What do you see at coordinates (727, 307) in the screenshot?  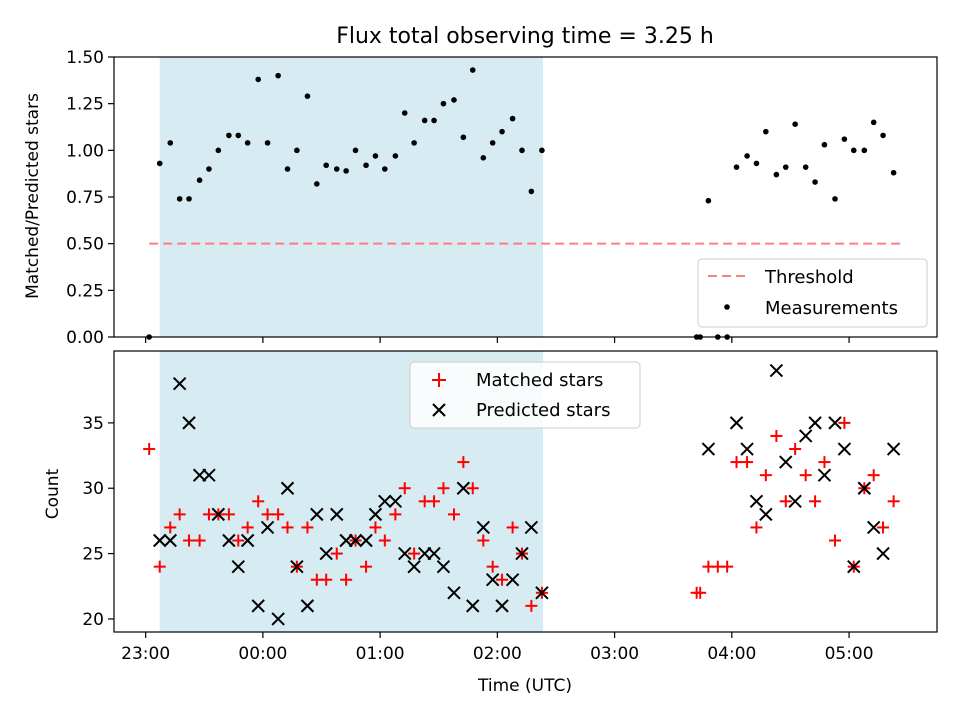 I see `legend-measurements-swatch` at bounding box center [727, 307].